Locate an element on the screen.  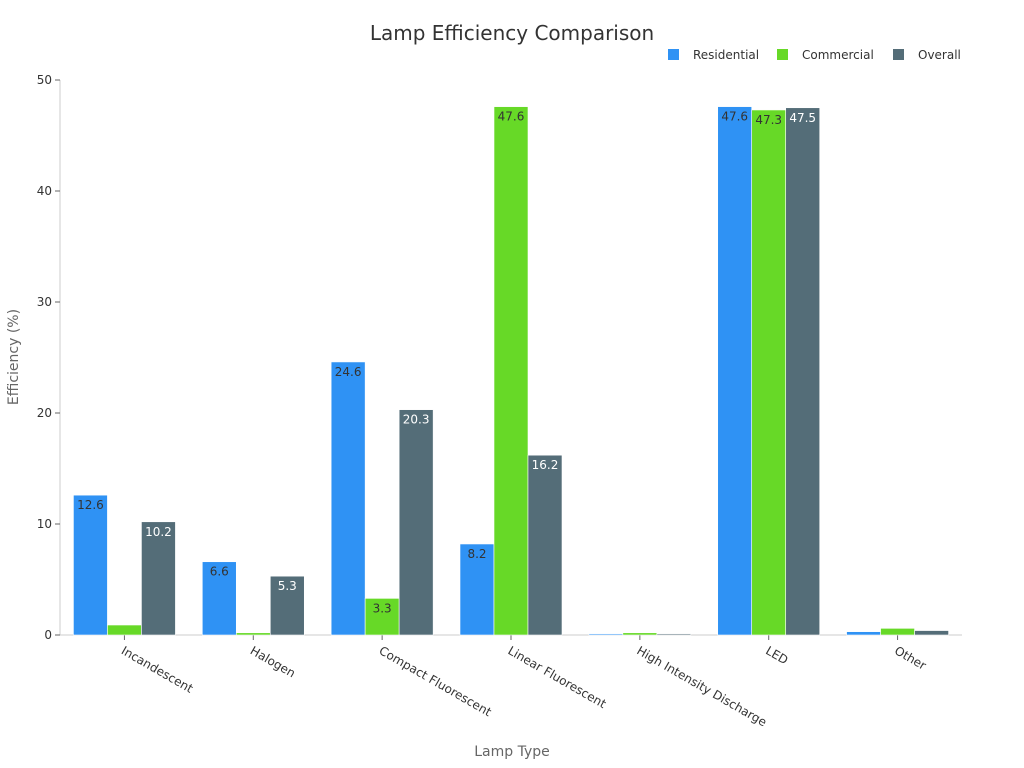
y-tick-label: 20 is located at coordinates (44, 413).